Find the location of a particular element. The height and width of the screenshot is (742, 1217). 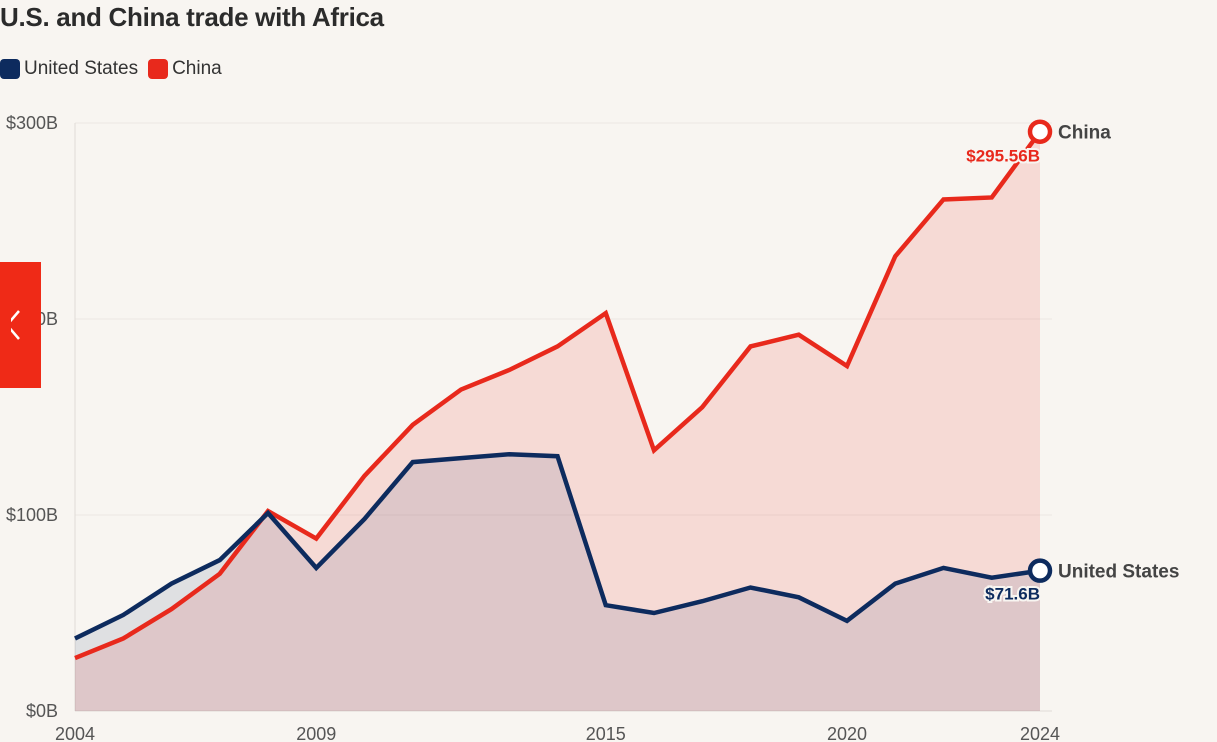

x-tick-label: 2015 is located at coordinates (606, 733).